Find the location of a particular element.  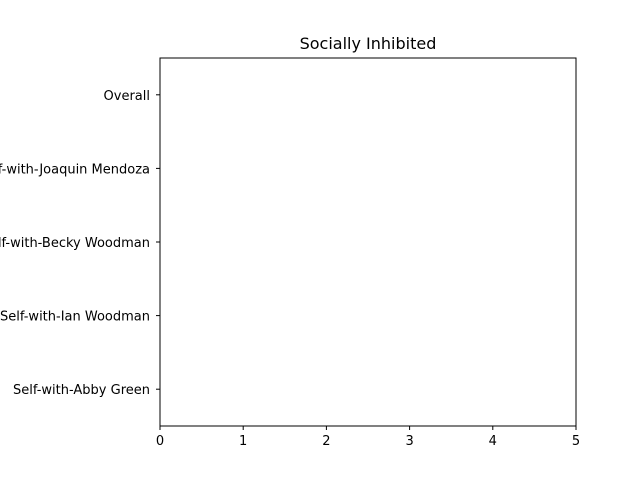

x-tick-label: 1 is located at coordinates (243, 441).